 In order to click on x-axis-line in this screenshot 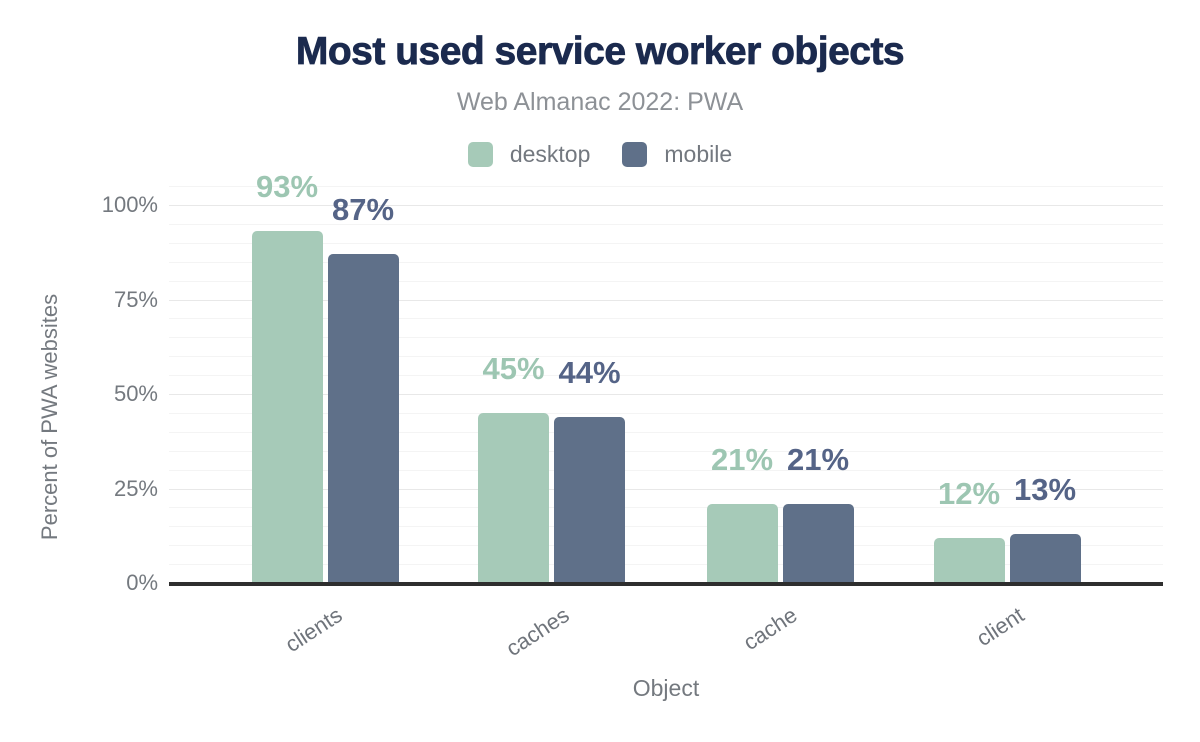, I will do `click(666, 584)`.